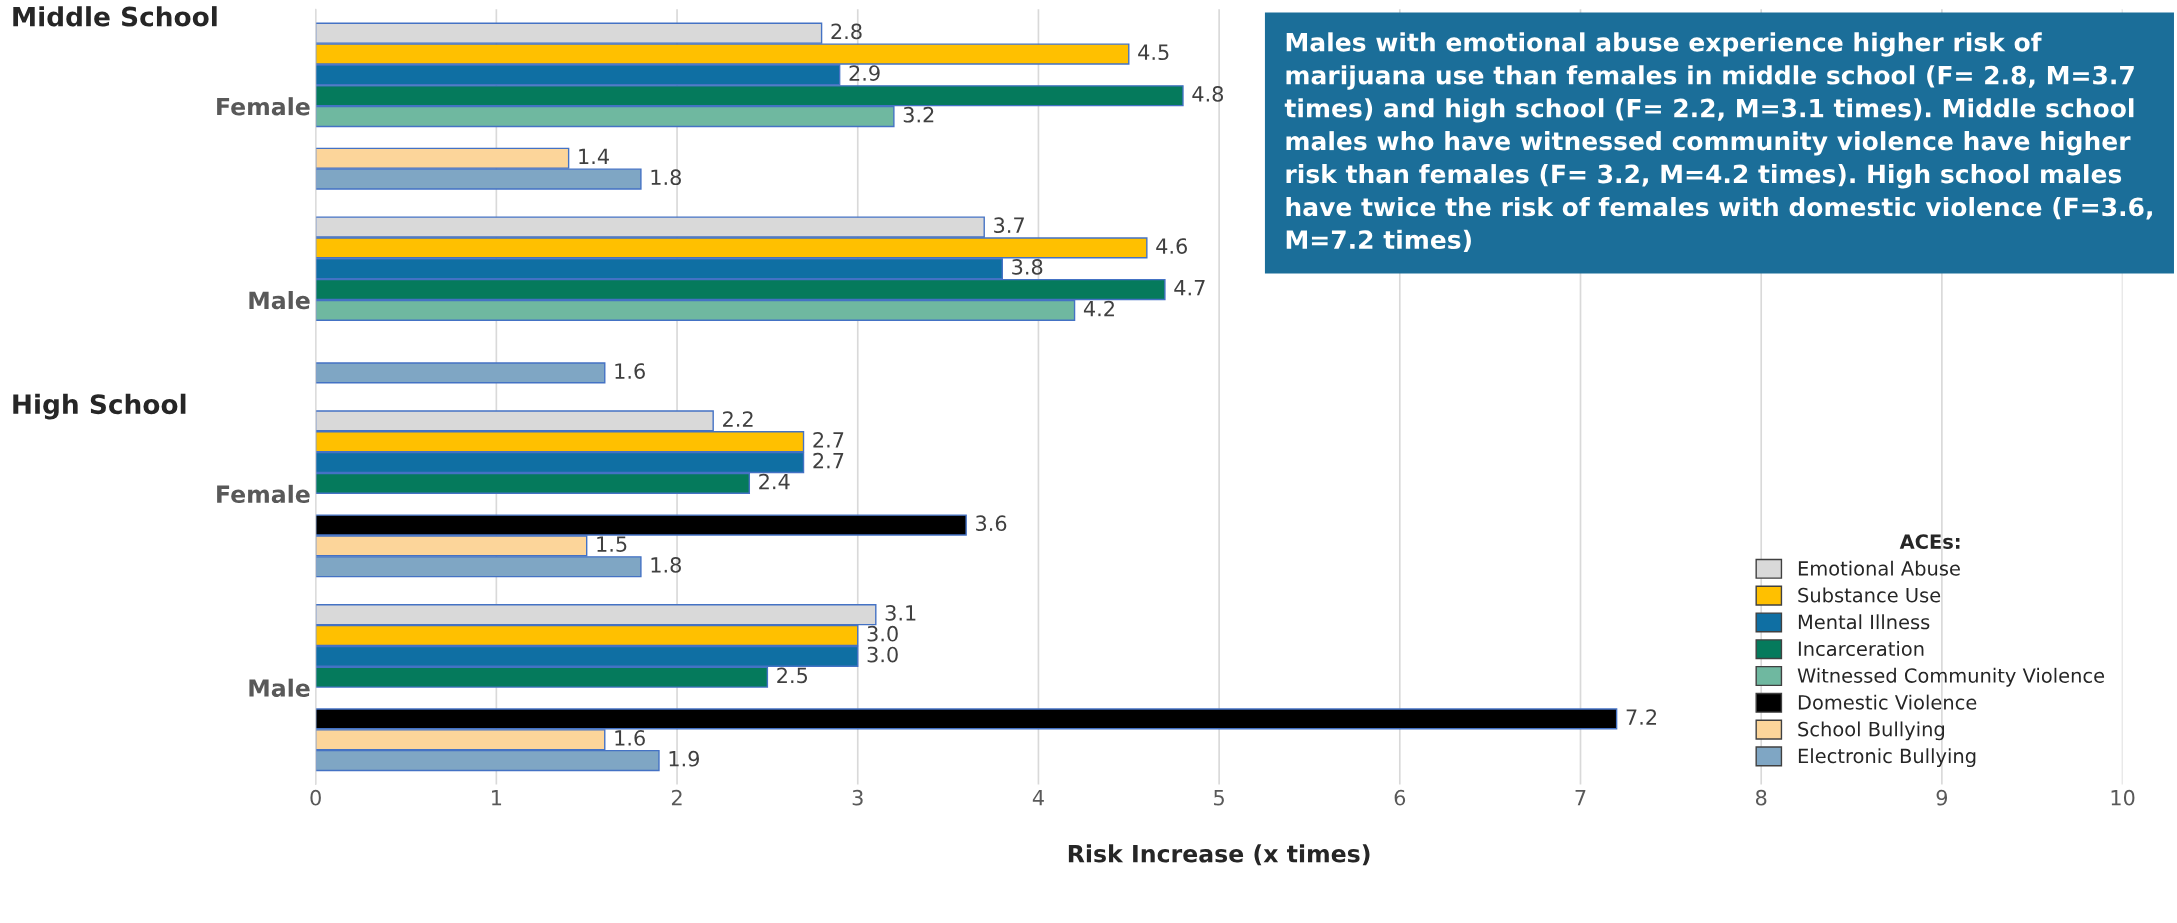 The image size is (2177, 923). I want to click on data-label: 3.7, so click(1009, 225).